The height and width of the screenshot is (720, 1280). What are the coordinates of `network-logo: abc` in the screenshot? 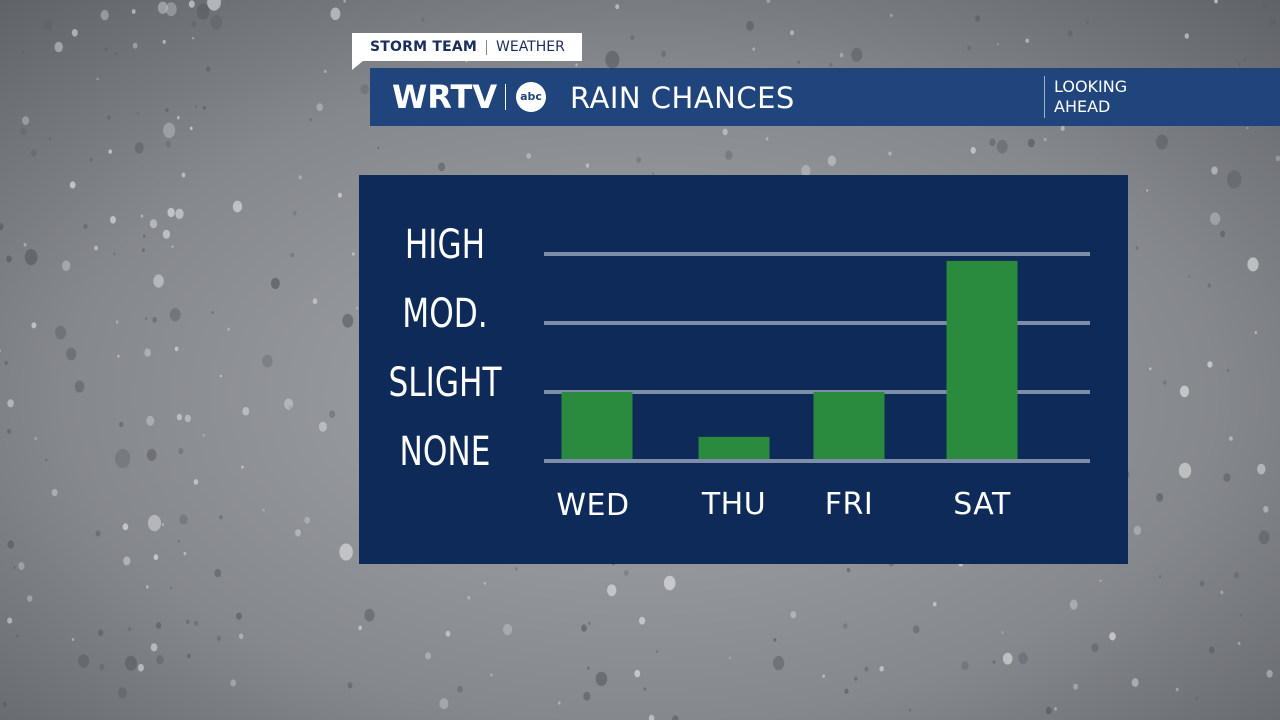 It's located at (531, 97).